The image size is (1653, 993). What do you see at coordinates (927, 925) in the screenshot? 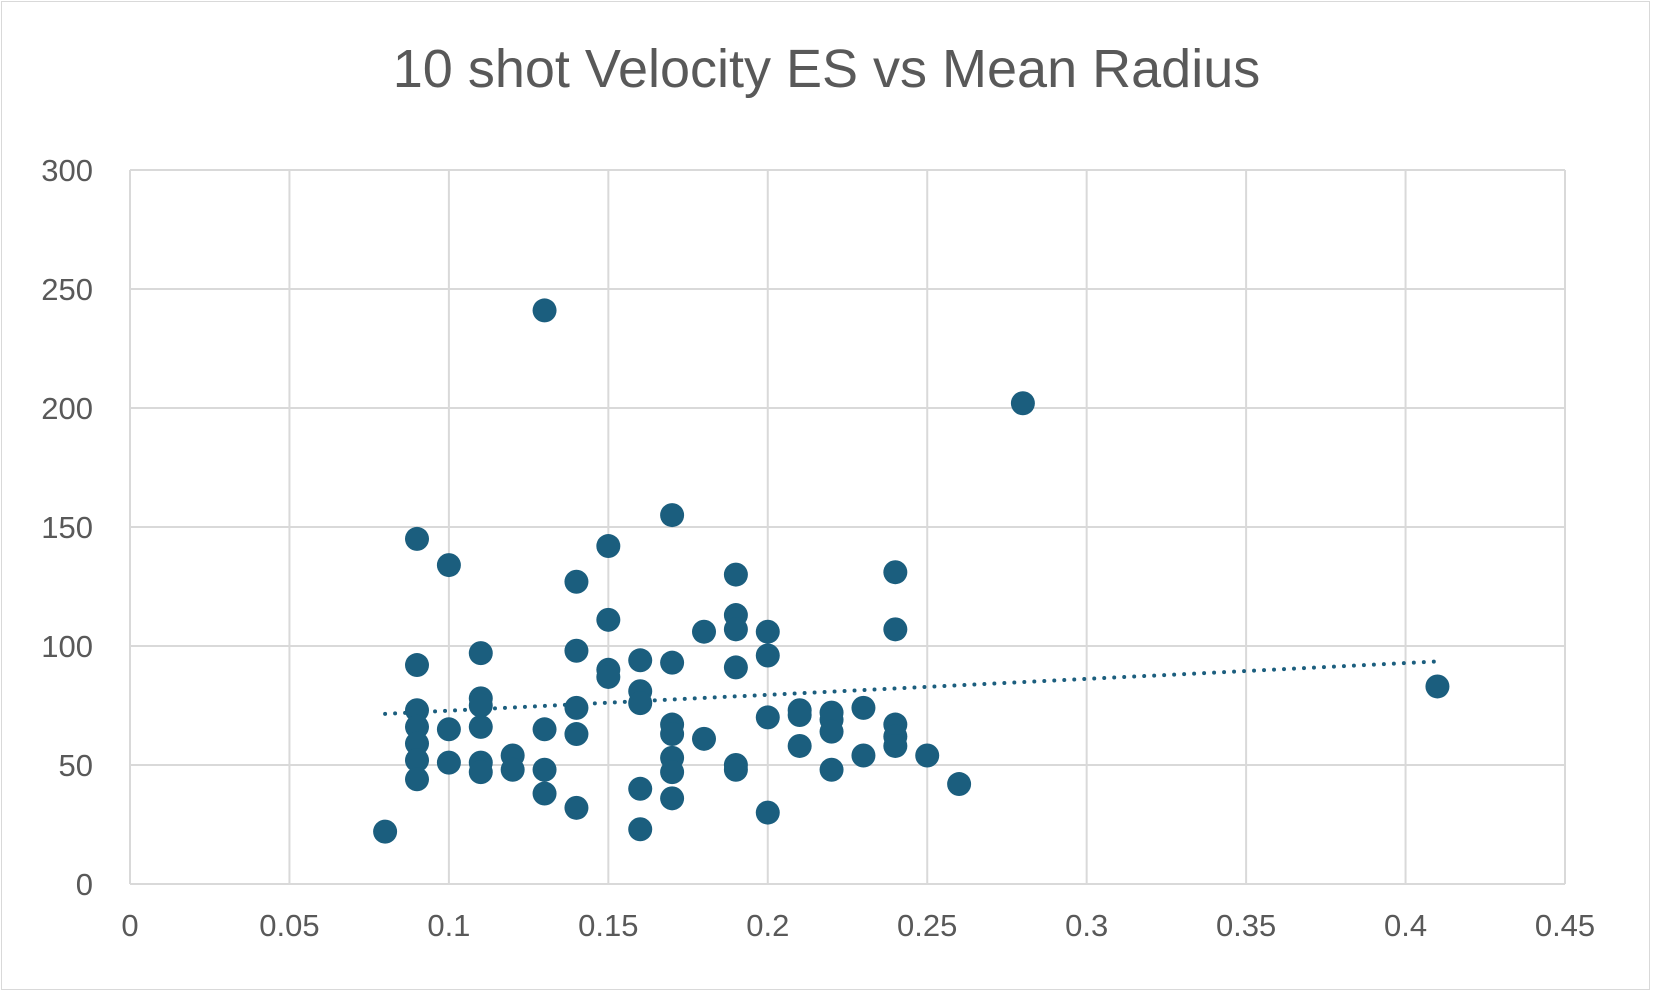
I see `x-tick-label: 0.25` at bounding box center [927, 925].